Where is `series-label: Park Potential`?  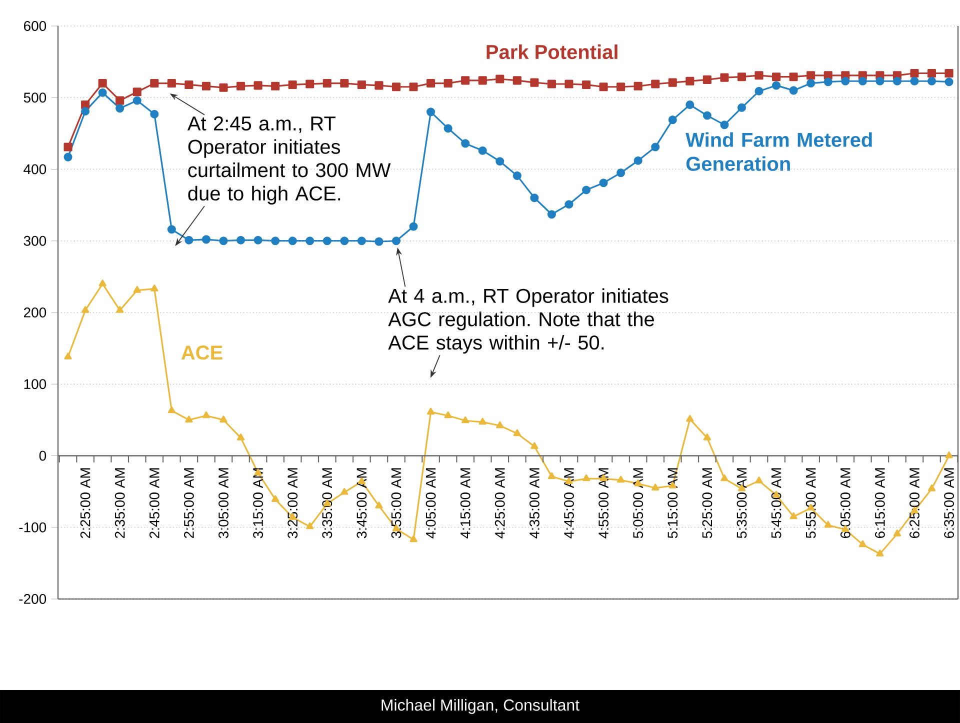 series-label: Park Potential is located at coordinates (552, 52).